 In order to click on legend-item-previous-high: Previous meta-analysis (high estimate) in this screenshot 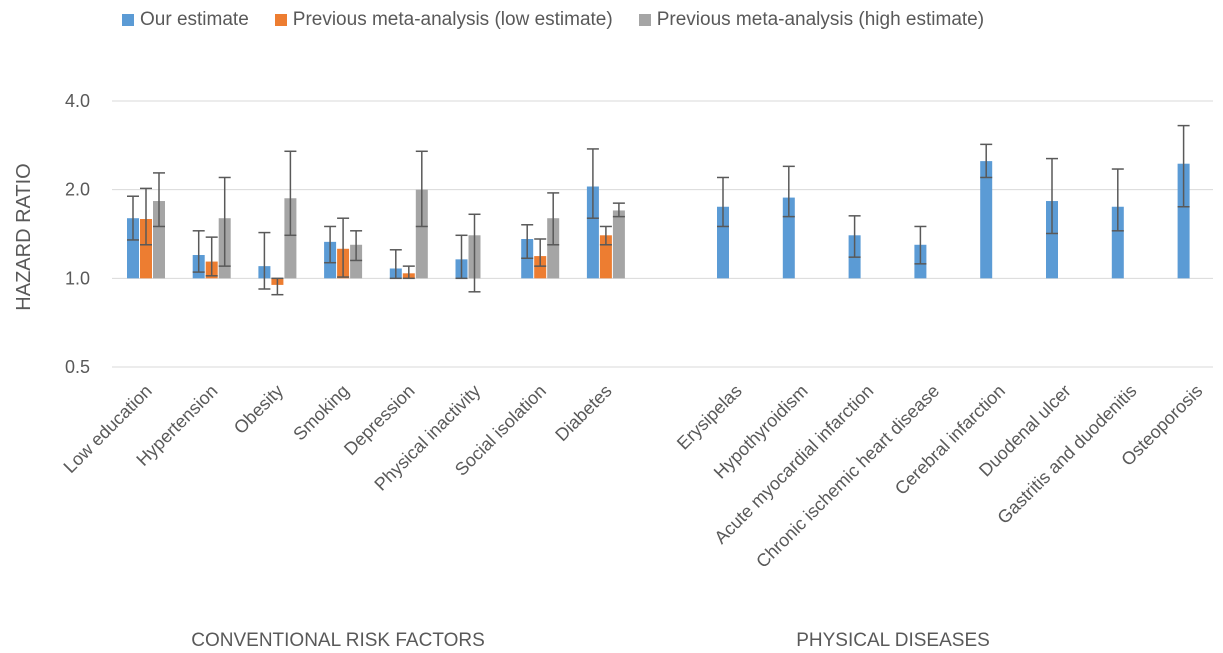, I will do `click(811, 20)`.